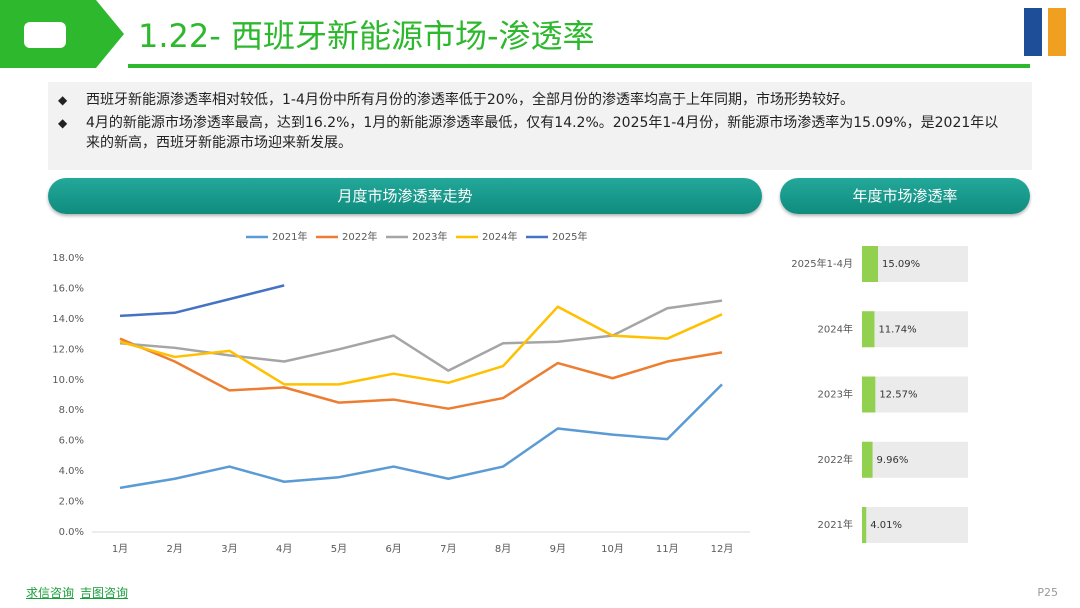  I want to click on footer-link: 吉图咨询, so click(104, 593).